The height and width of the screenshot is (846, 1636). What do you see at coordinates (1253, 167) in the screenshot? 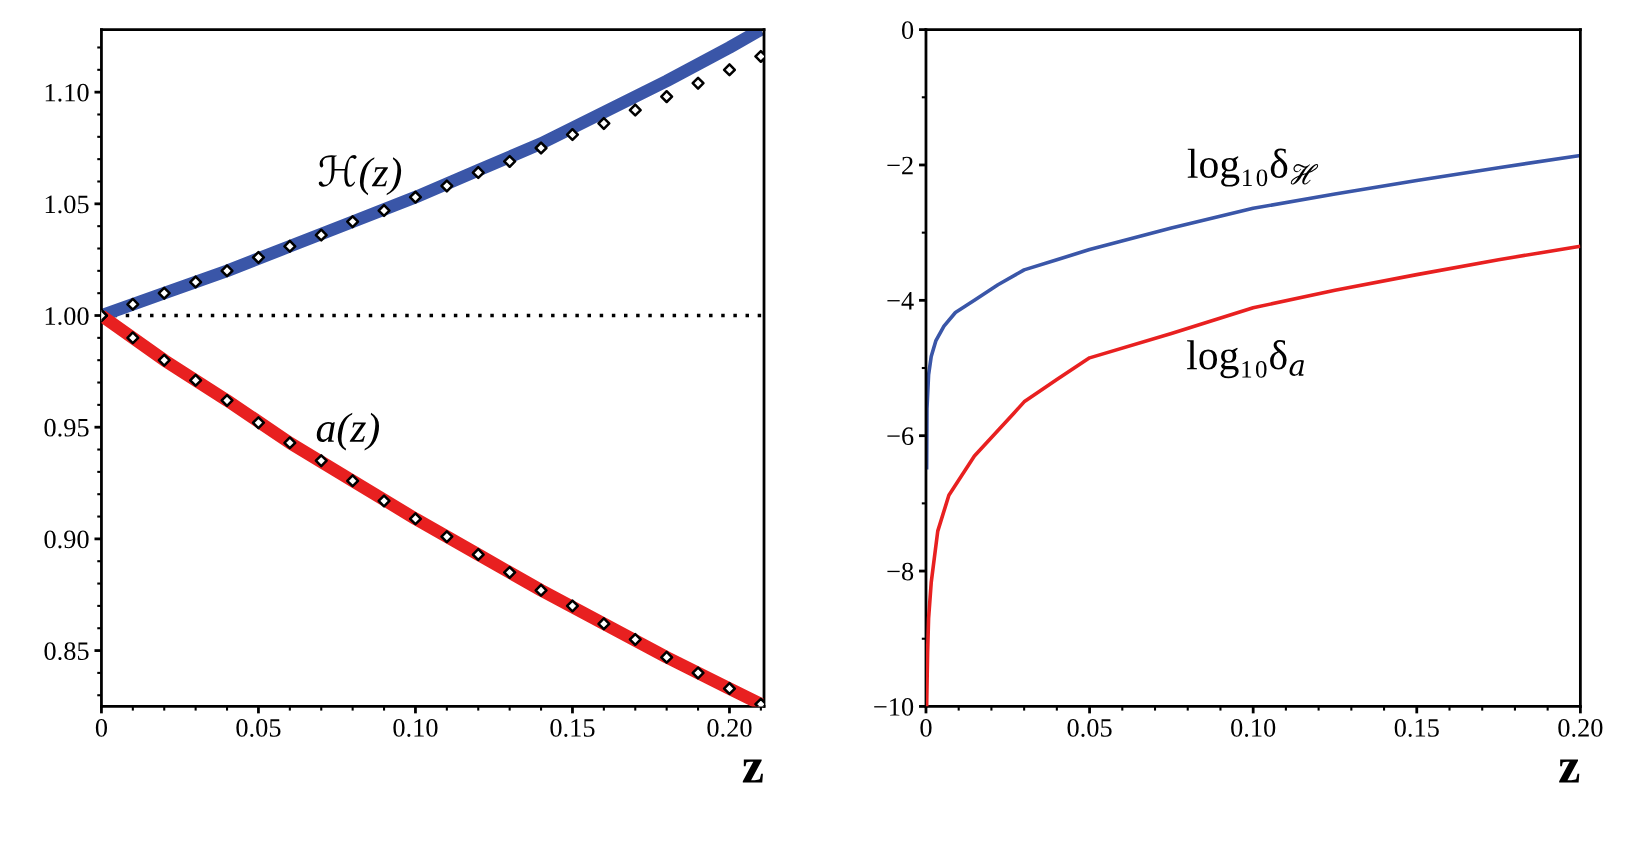
I see `annotation: log₁₀δ$_{ℋ}$` at bounding box center [1253, 167].